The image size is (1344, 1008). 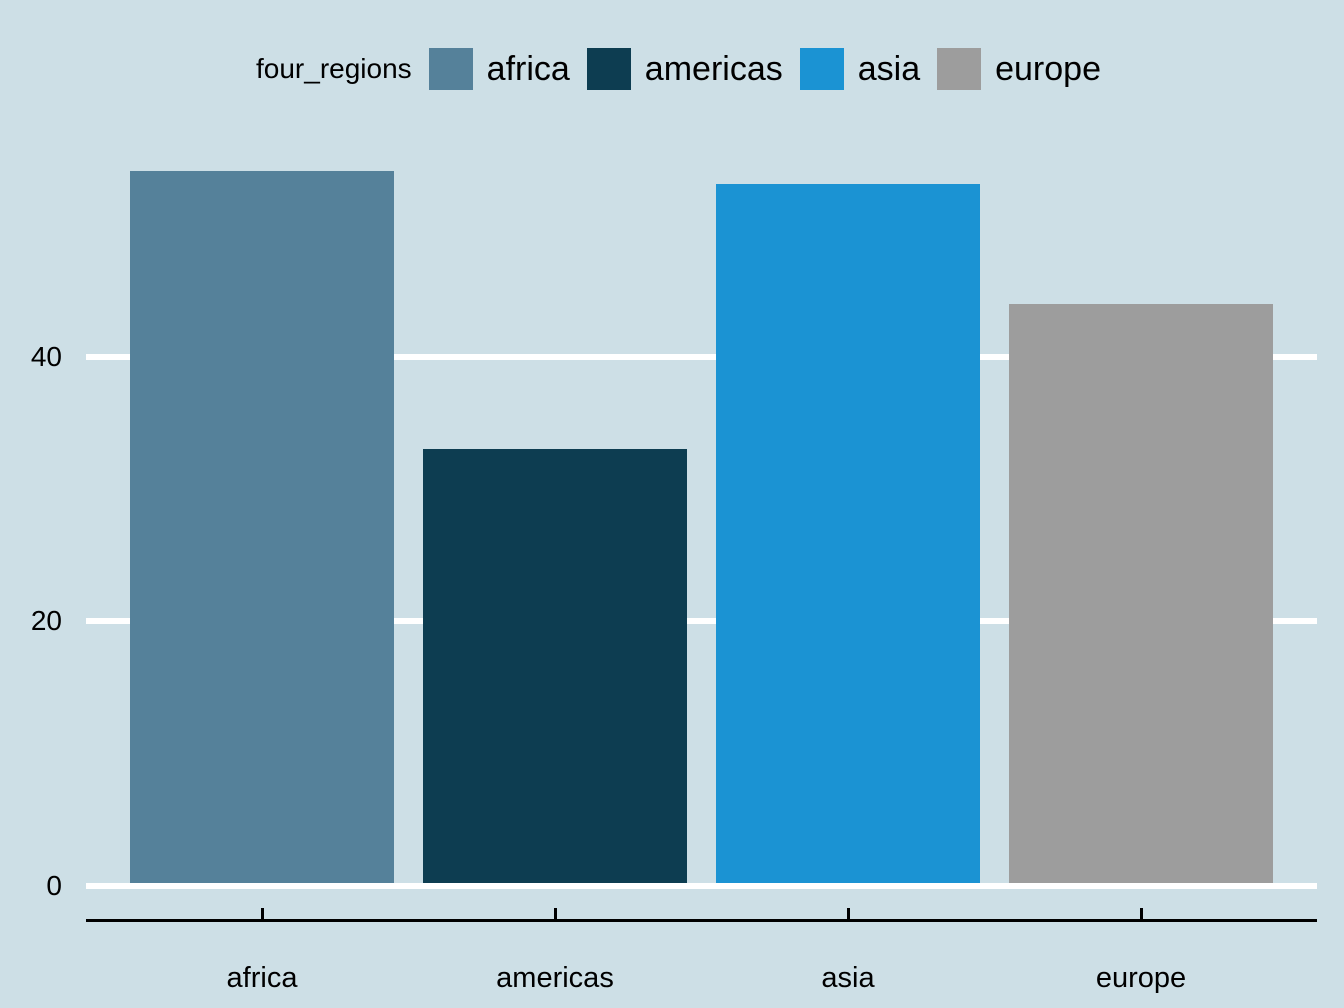 I want to click on legend: four_regions africa americas asia europe, so click(x=678, y=69).